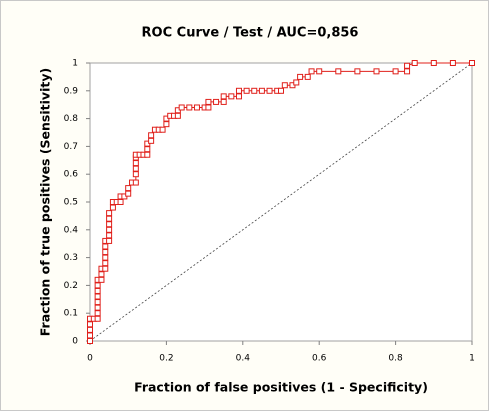  What do you see at coordinates (472, 359) in the screenshot?
I see `x-tick-label: 1` at bounding box center [472, 359].